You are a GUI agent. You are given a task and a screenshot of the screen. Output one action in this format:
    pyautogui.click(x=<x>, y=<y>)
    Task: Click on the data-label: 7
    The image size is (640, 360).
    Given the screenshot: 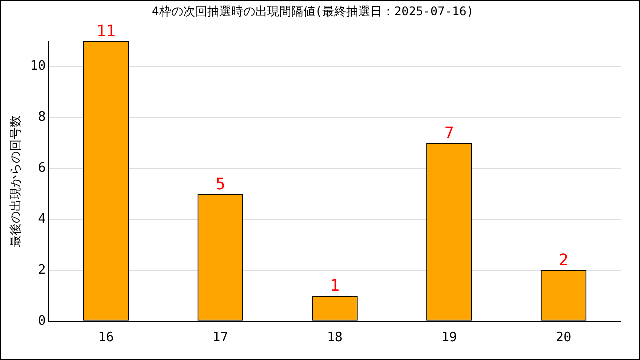 What is the action you would take?
    pyautogui.click(x=449, y=132)
    